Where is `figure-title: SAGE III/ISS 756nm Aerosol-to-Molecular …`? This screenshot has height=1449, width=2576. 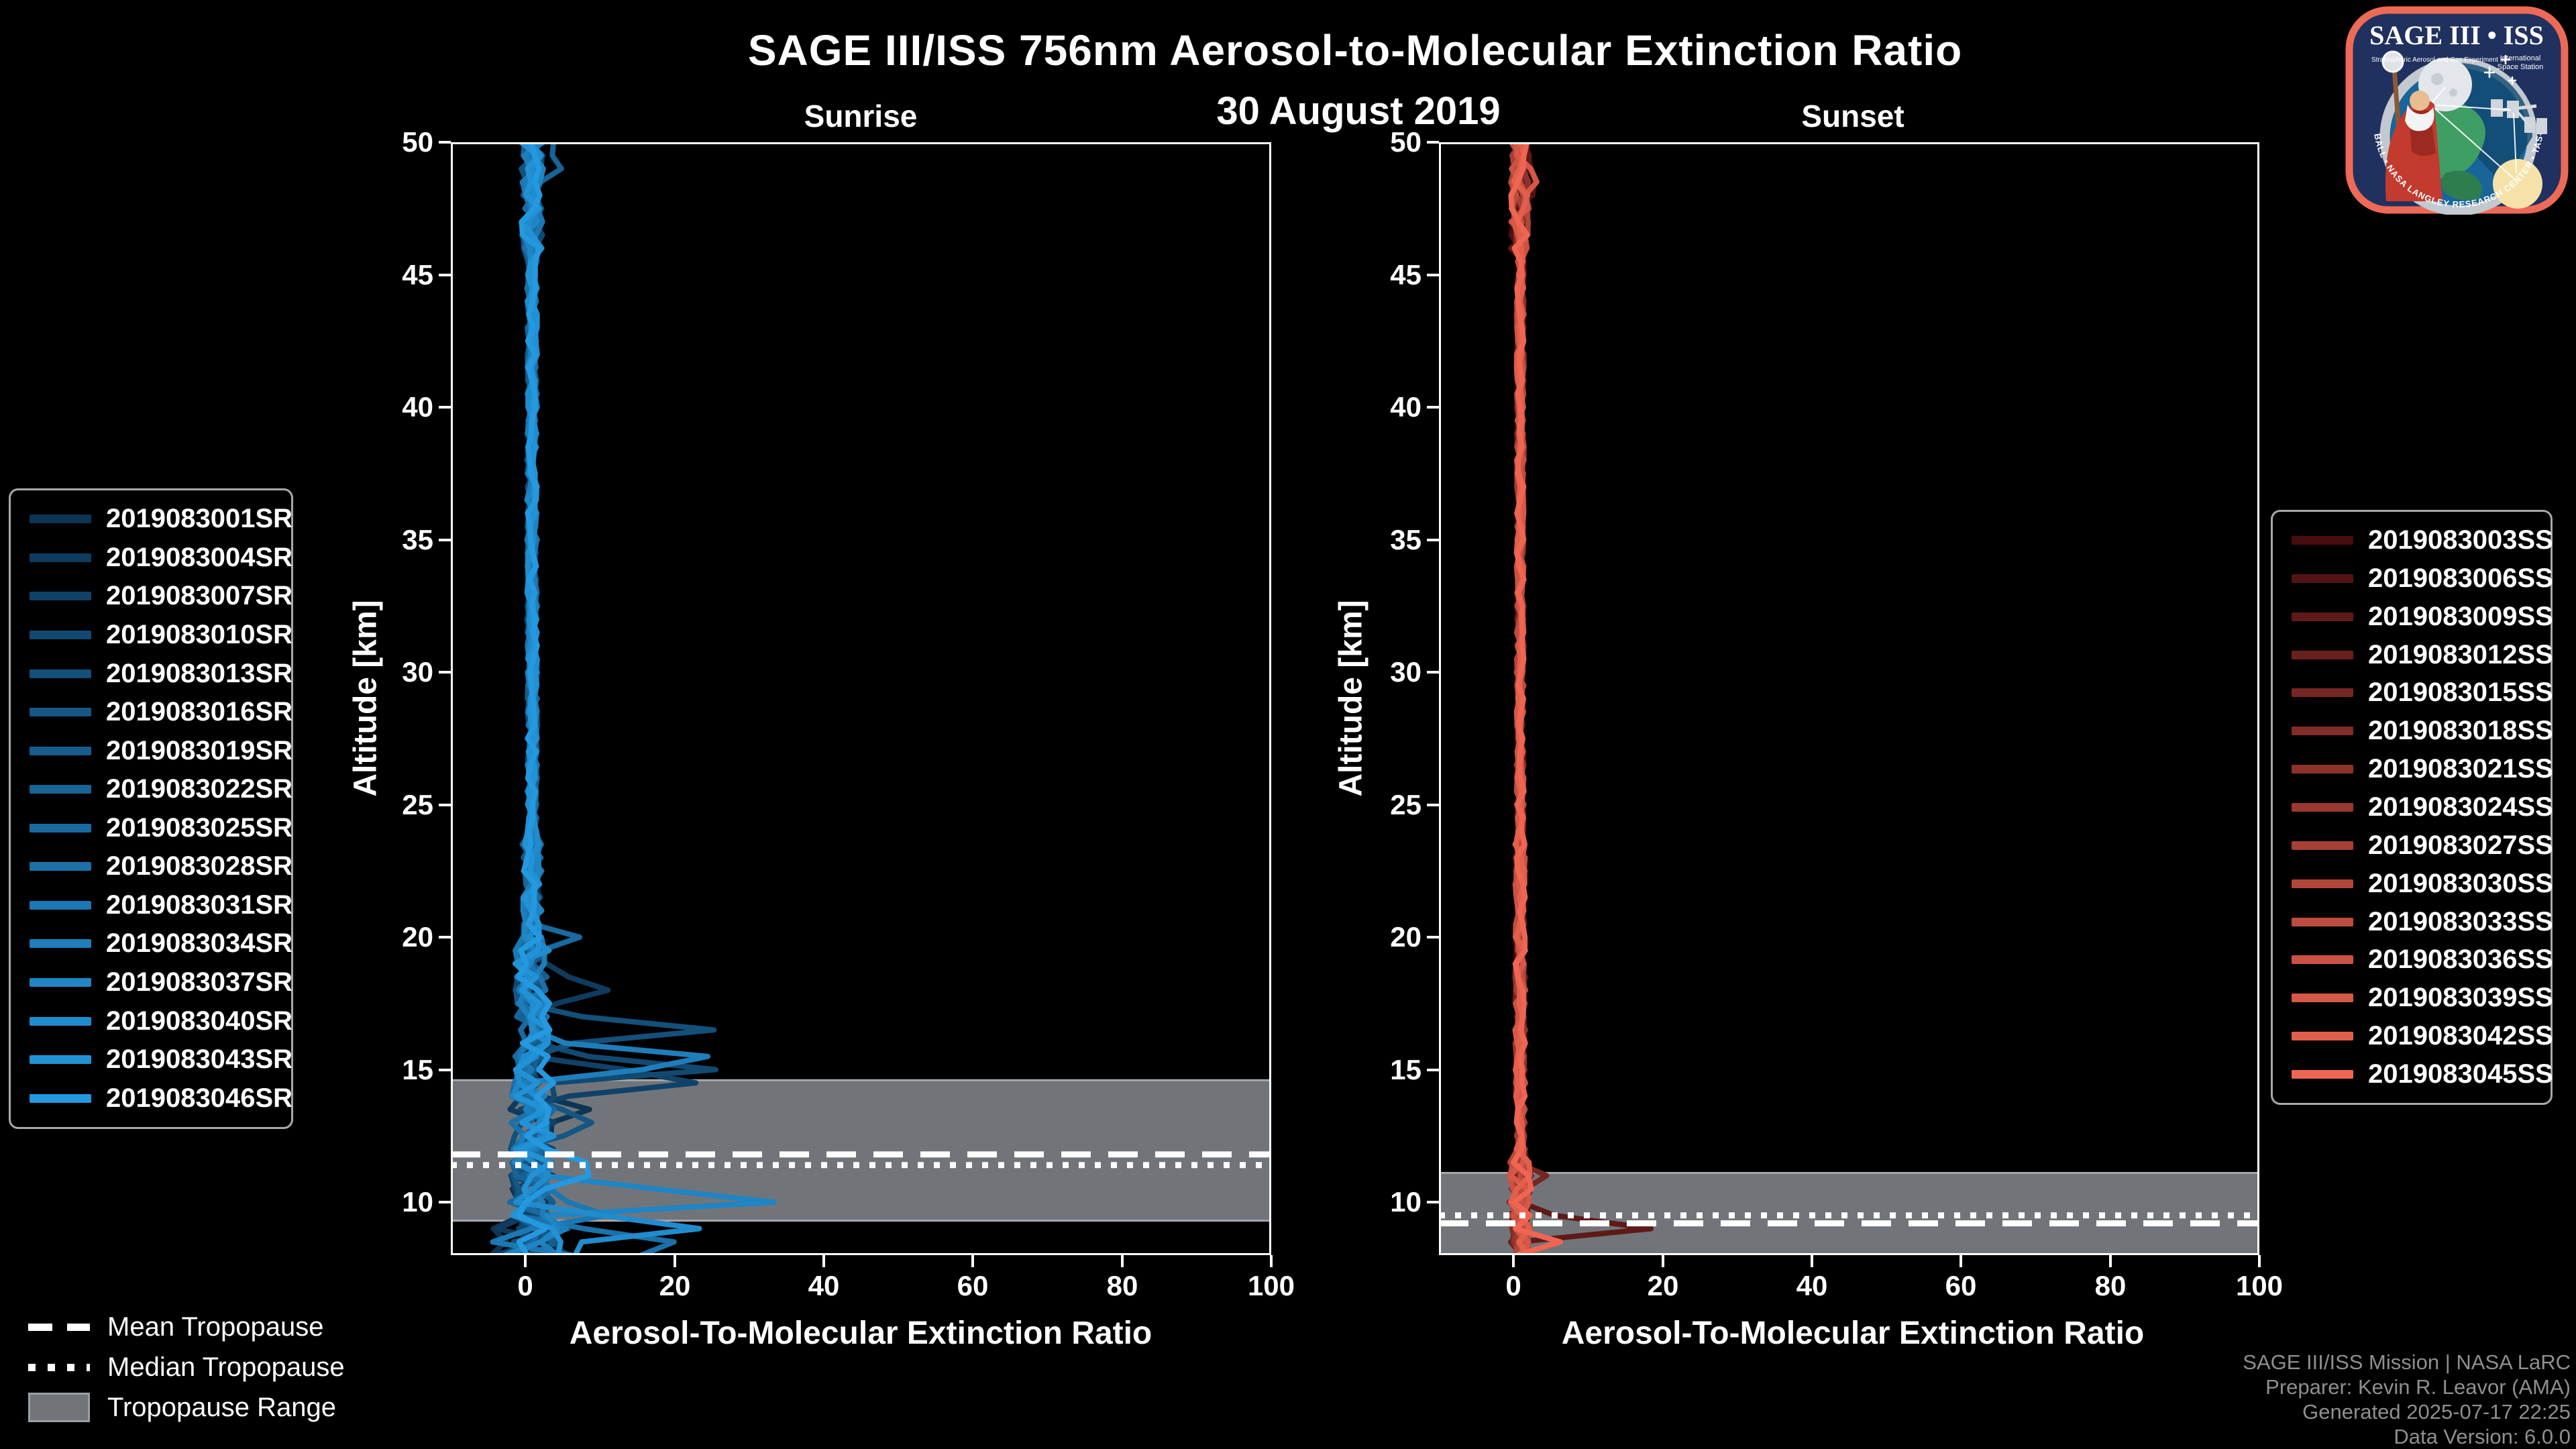
figure-title: SAGE III/ISS 756nm Aerosol-to-Molecular … is located at coordinates (1355, 50).